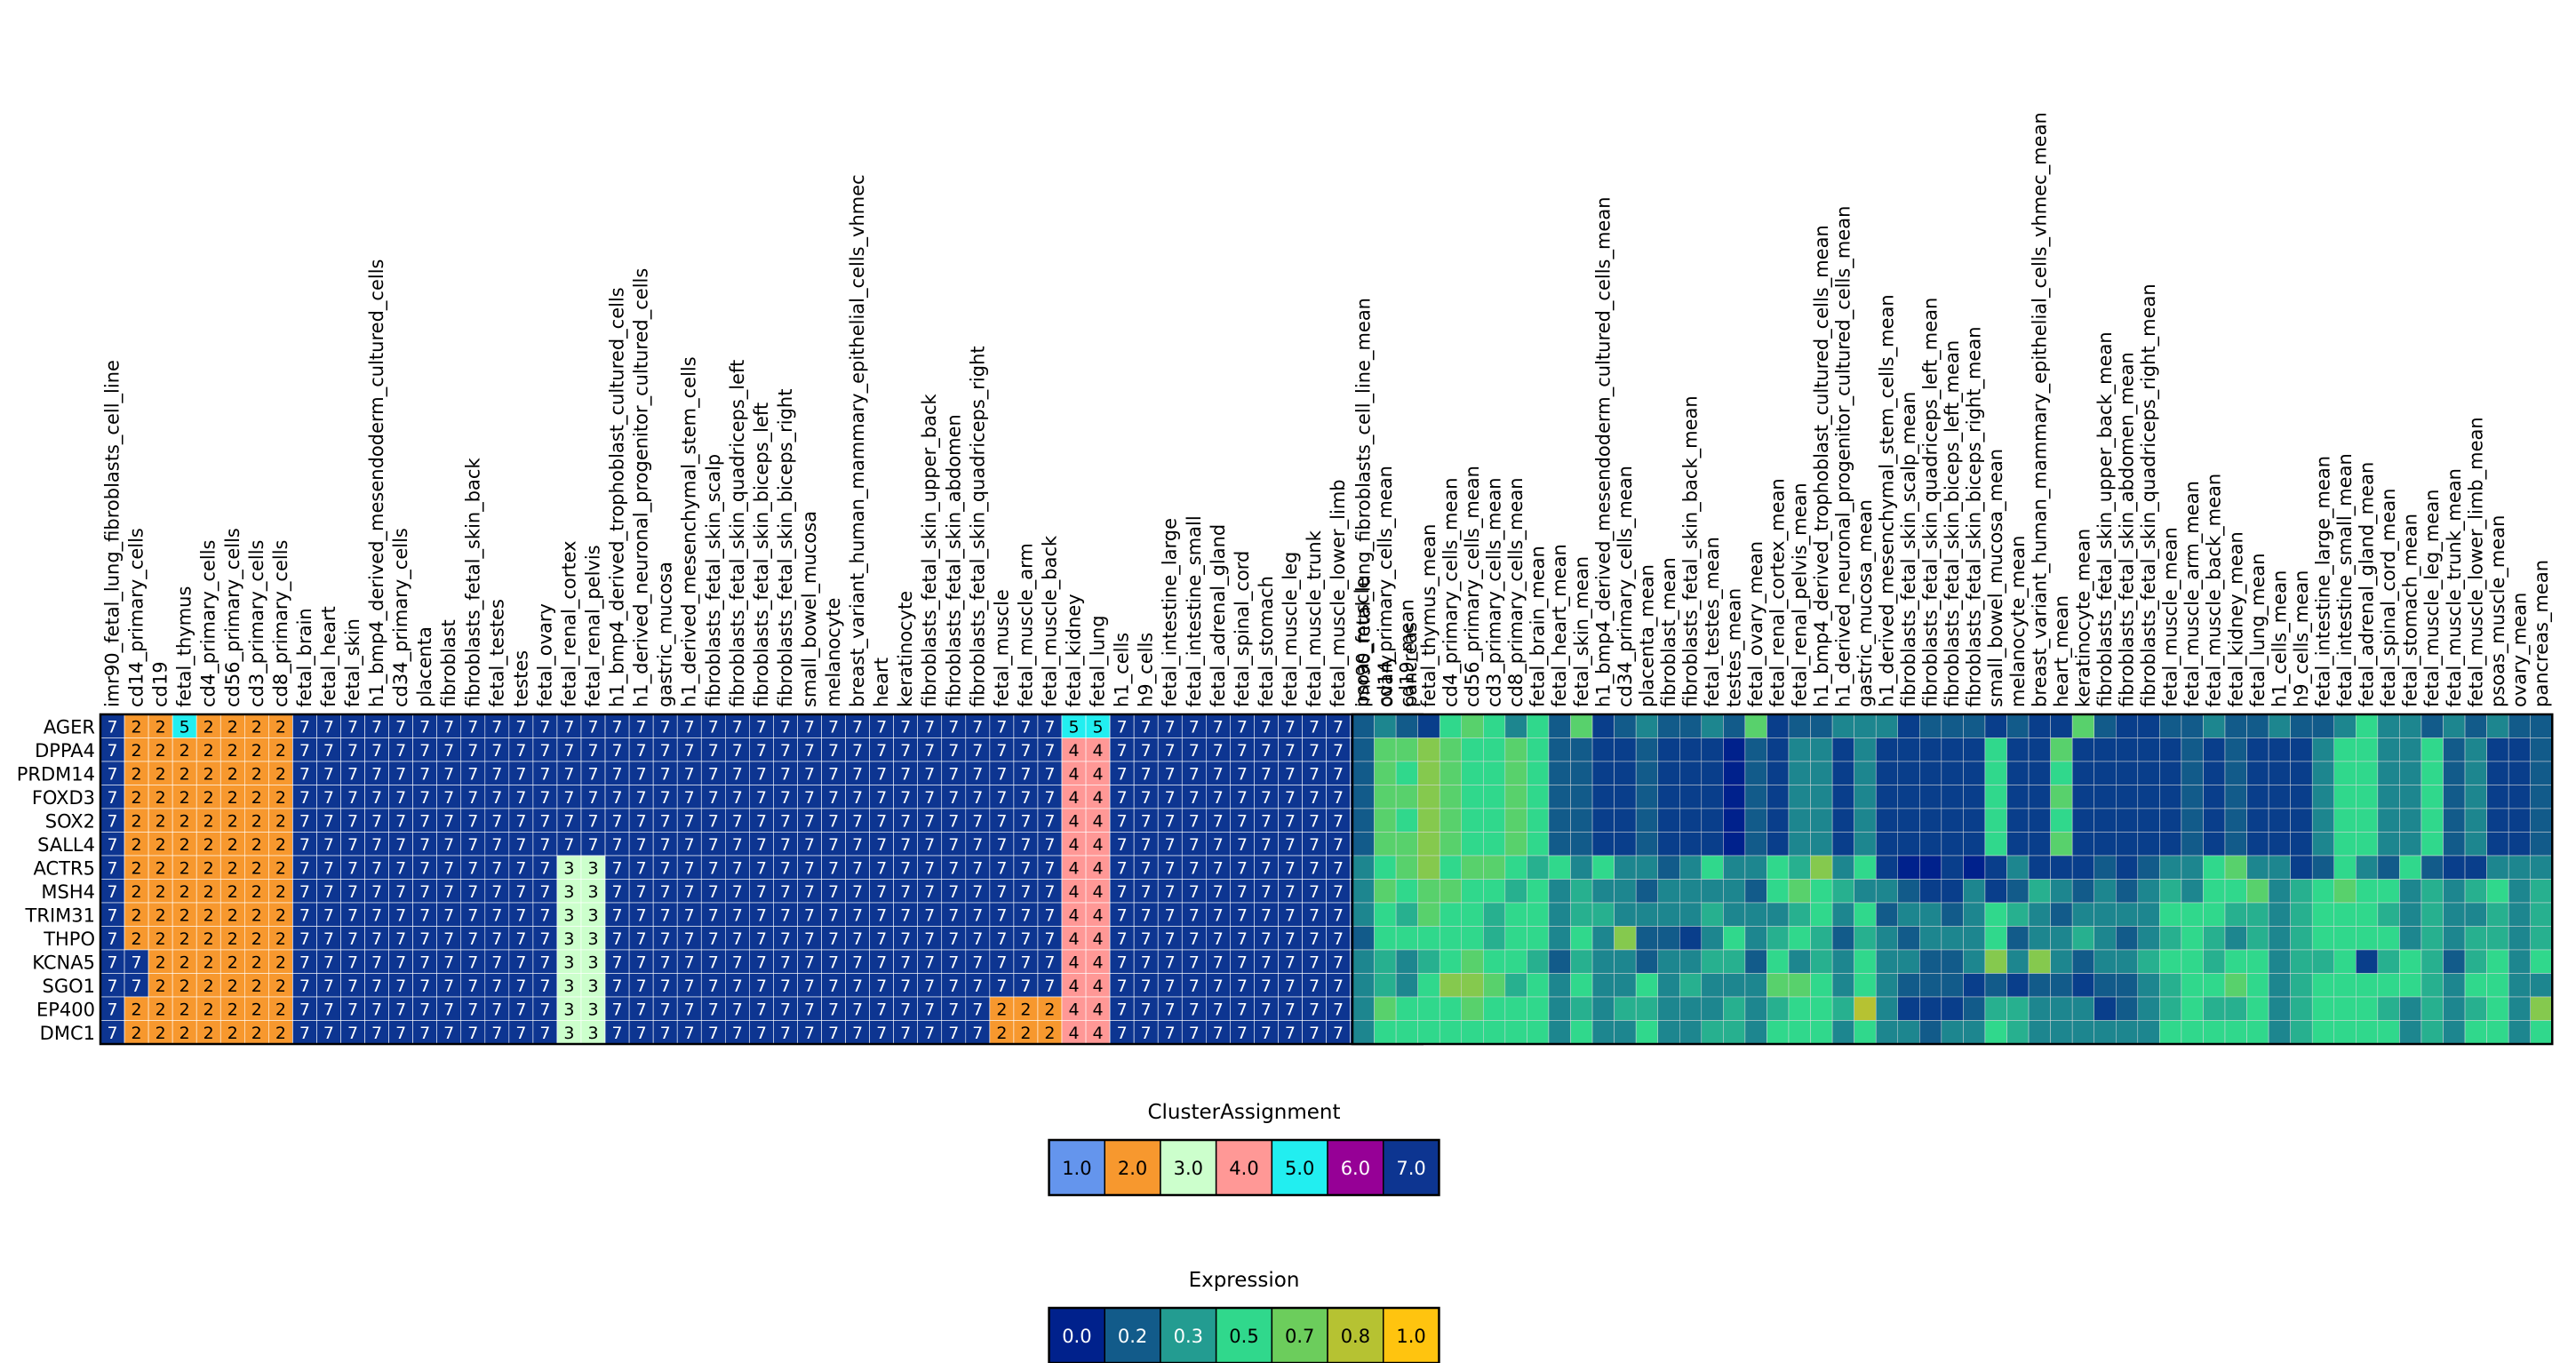 The image size is (2576, 1363). I want to click on legend-label: 0.5, so click(1244, 1337).